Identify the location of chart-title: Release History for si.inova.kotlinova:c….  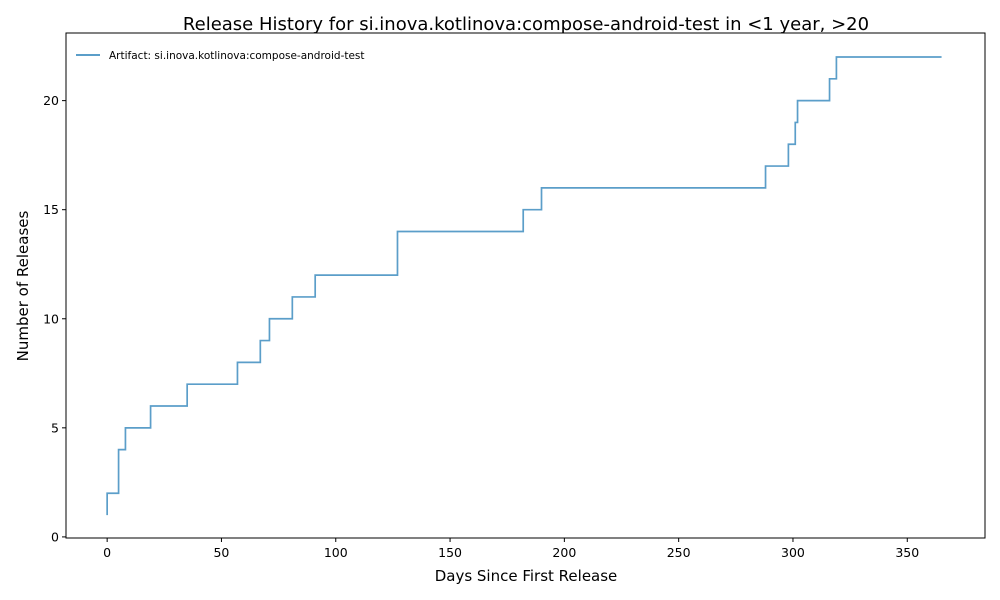
(526, 24).